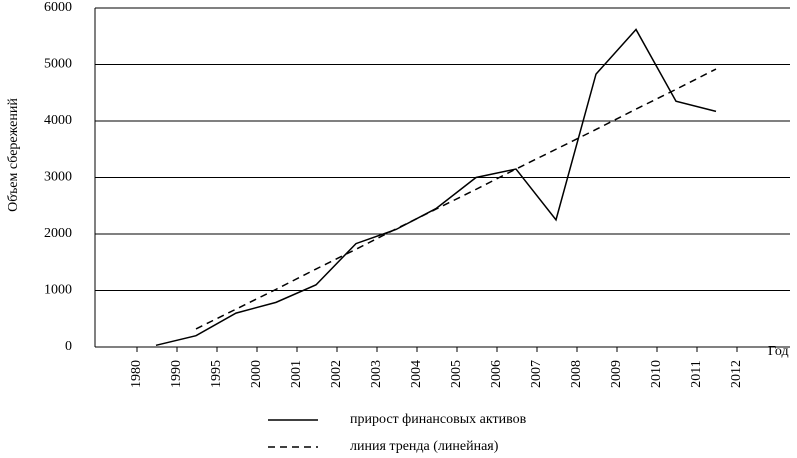 The width and height of the screenshot is (797, 458). Describe the element at coordinates (616, 374) in the screenshot. I see `x-tick-label: 2009` at that location.